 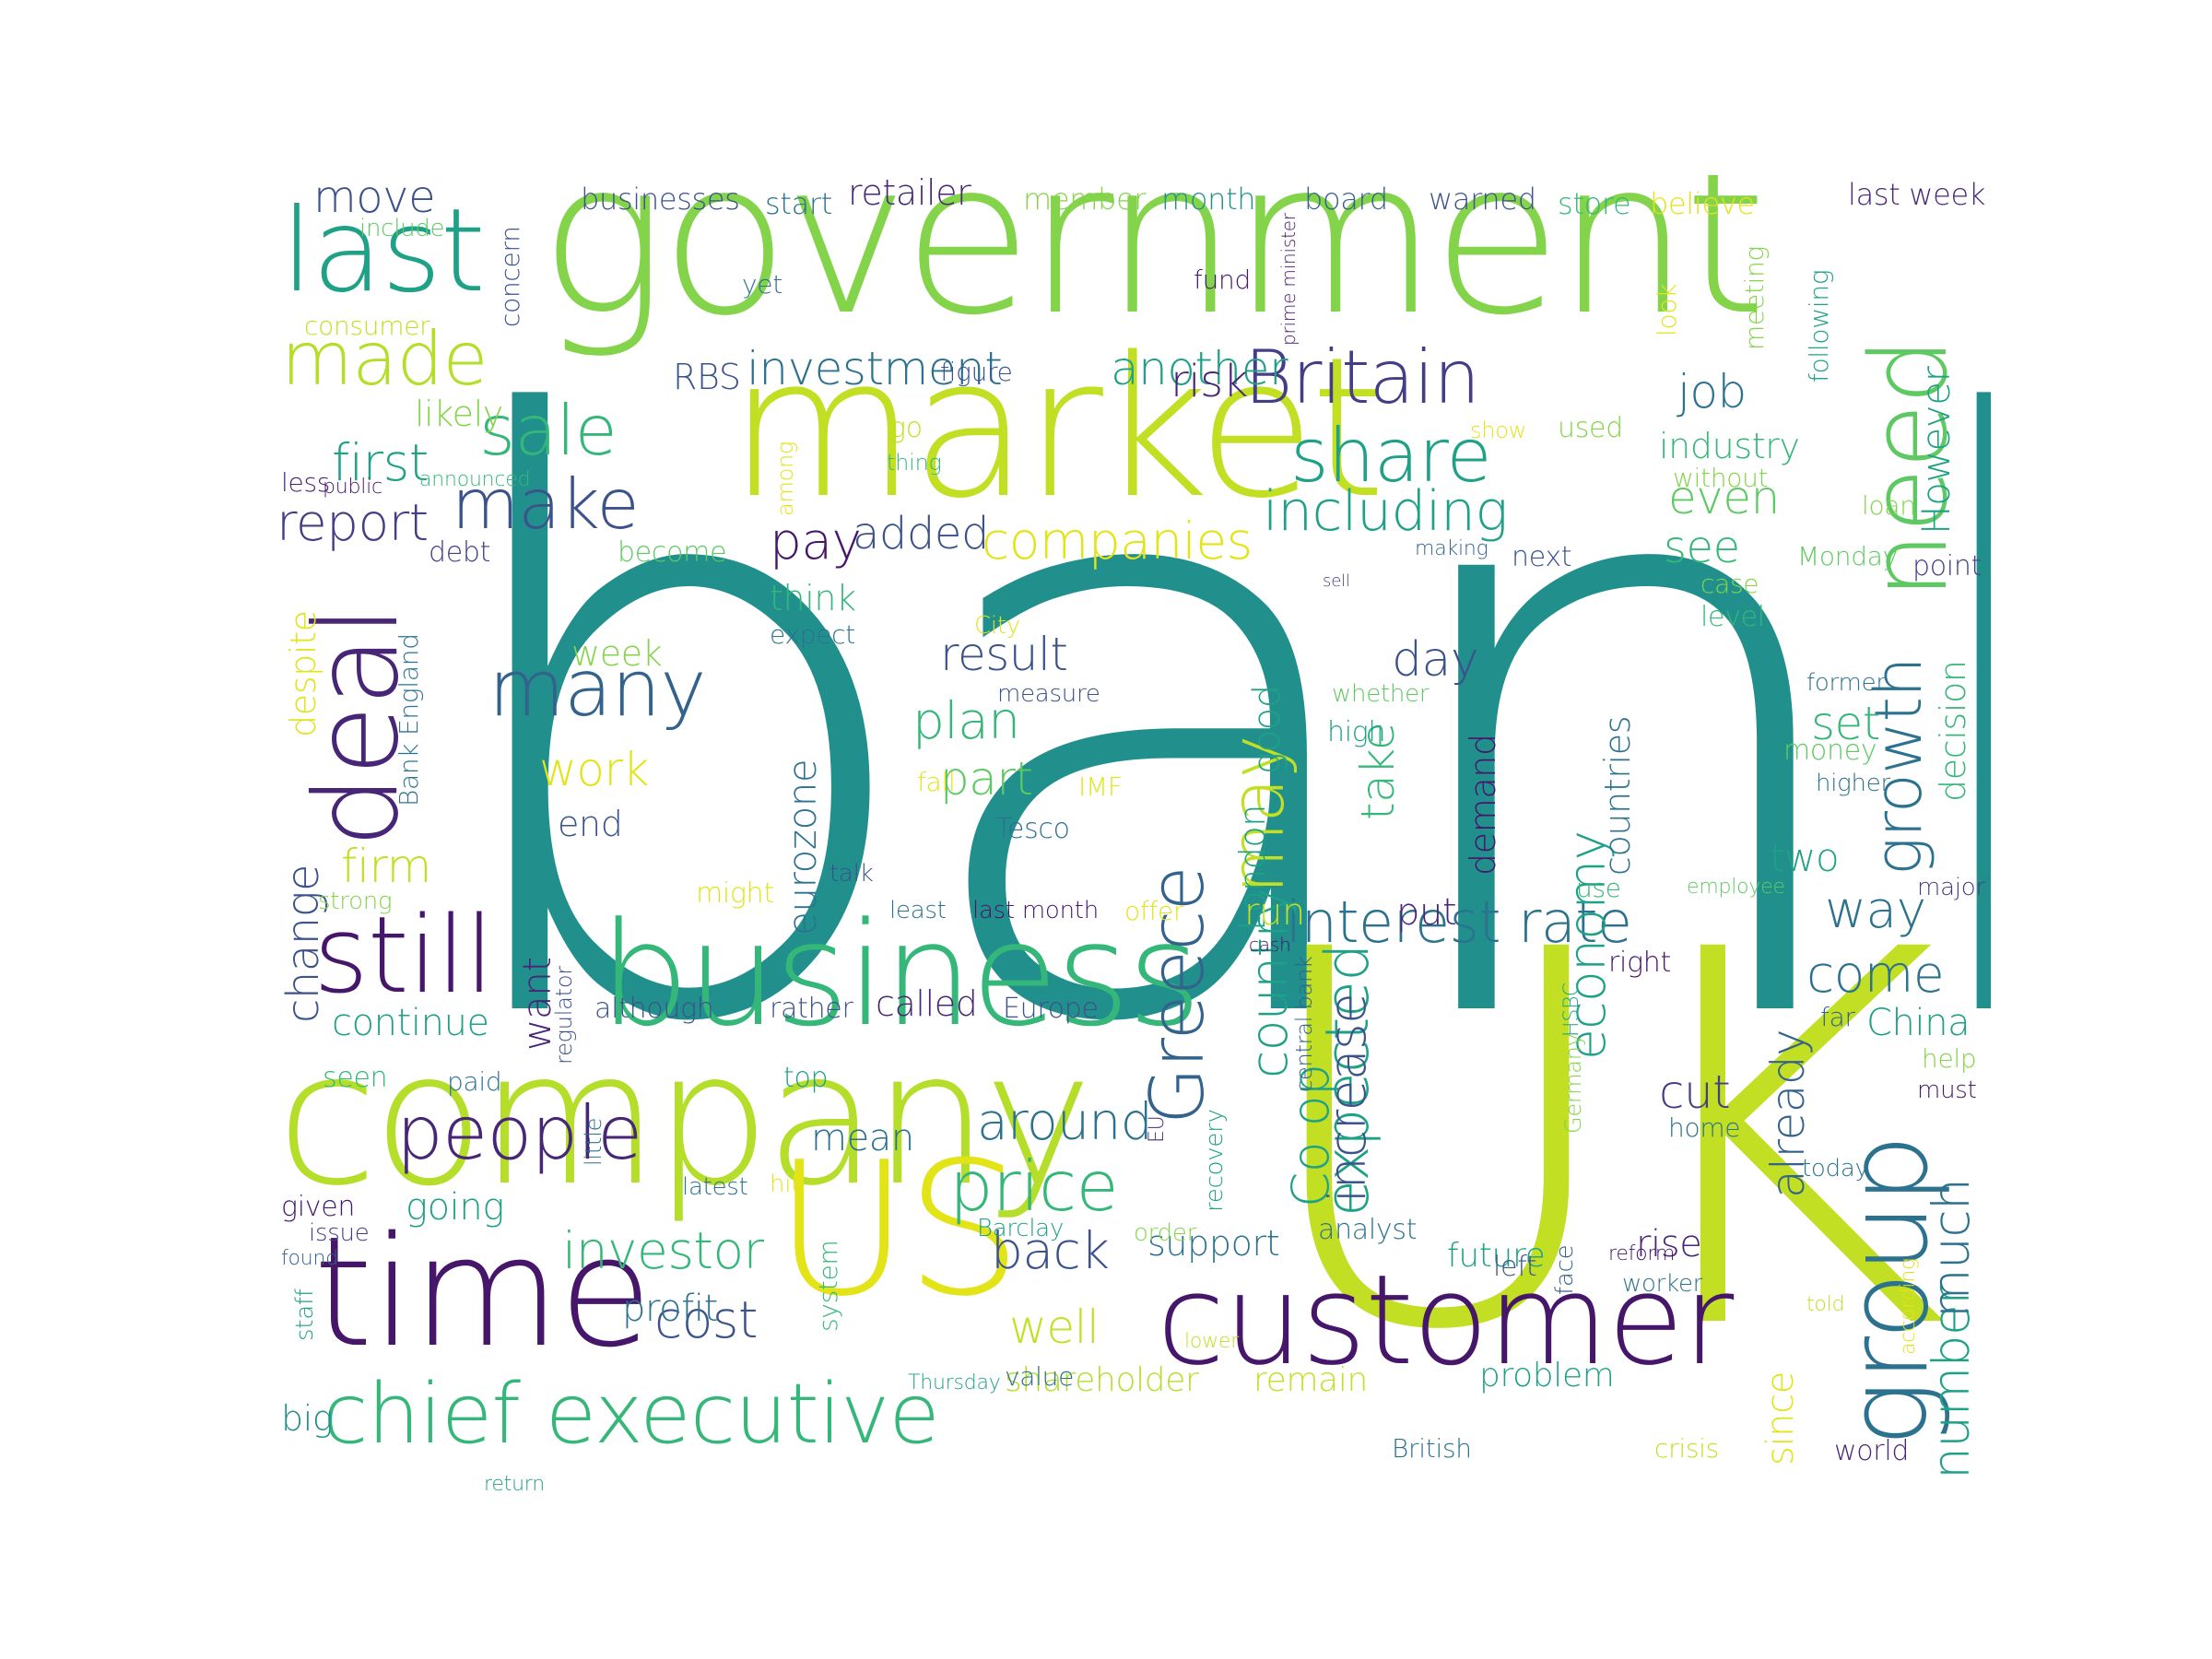 I want to click on word-despite: despite, so click(x=303, y=673).